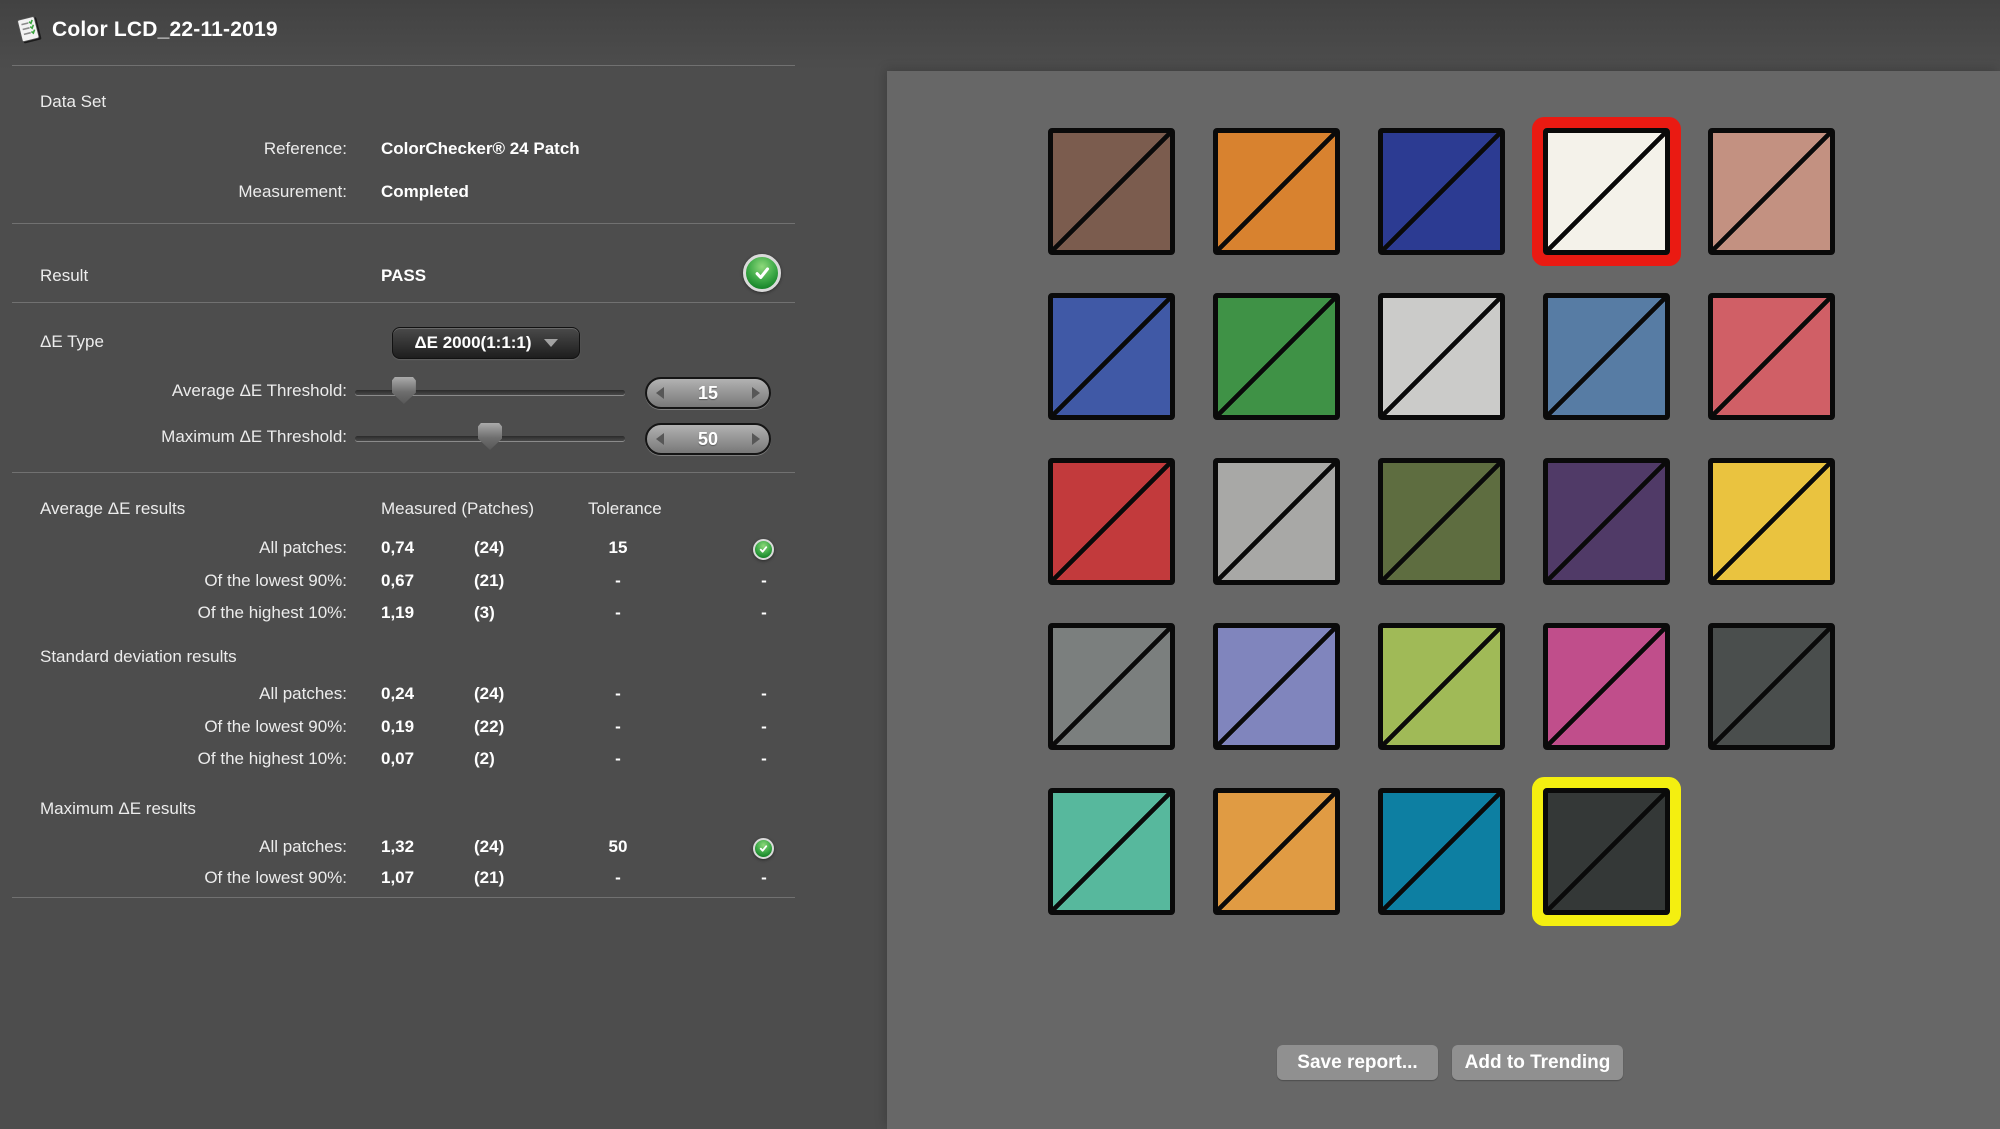 This screenshot has height=1129, width=2000. I want to click on result-row-measured: 0,07, so click(398, 758).